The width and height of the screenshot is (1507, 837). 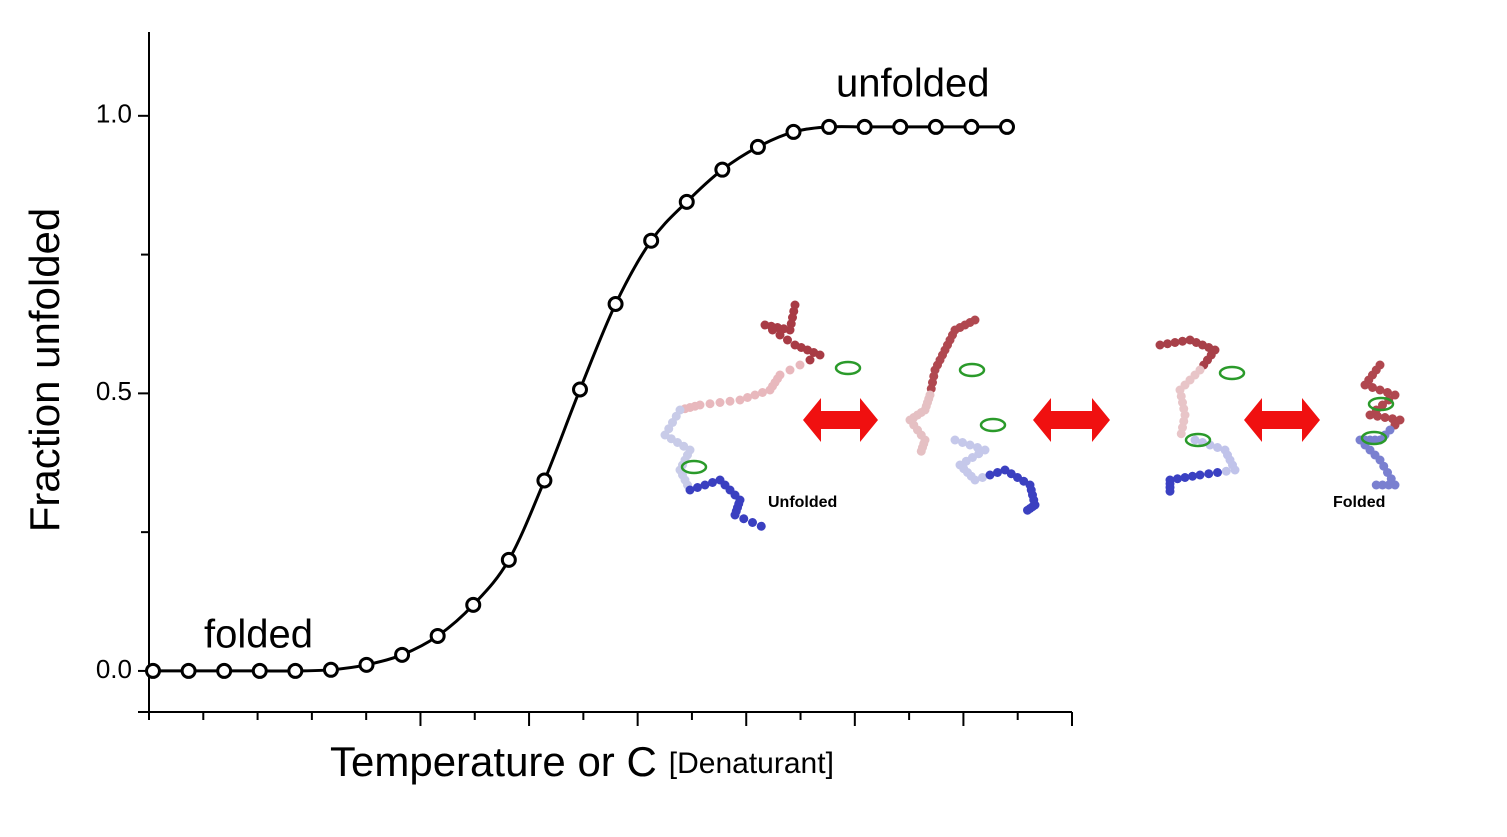 I want to click on x-axis-label: Temperature or C [Denaturant], so click(x=582, y=761).